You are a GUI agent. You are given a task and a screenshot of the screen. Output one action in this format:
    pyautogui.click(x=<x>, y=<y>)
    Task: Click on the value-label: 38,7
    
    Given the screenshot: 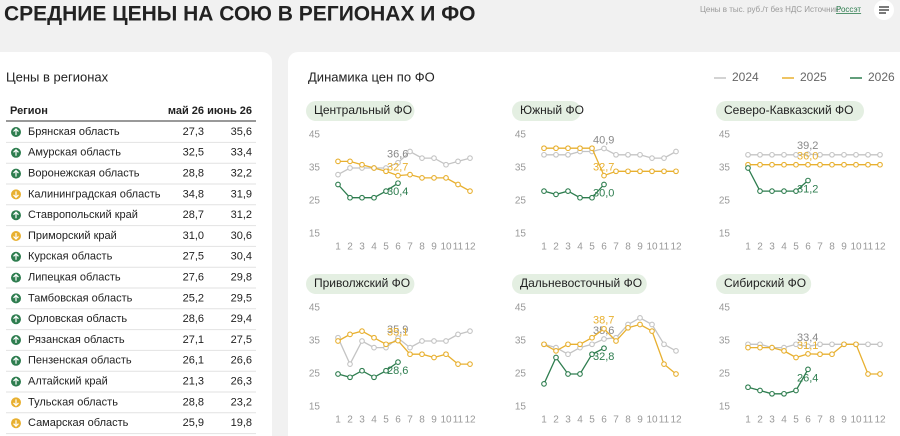 What is the action you would take?
    pyautogui.click(x=603, y=321)
    